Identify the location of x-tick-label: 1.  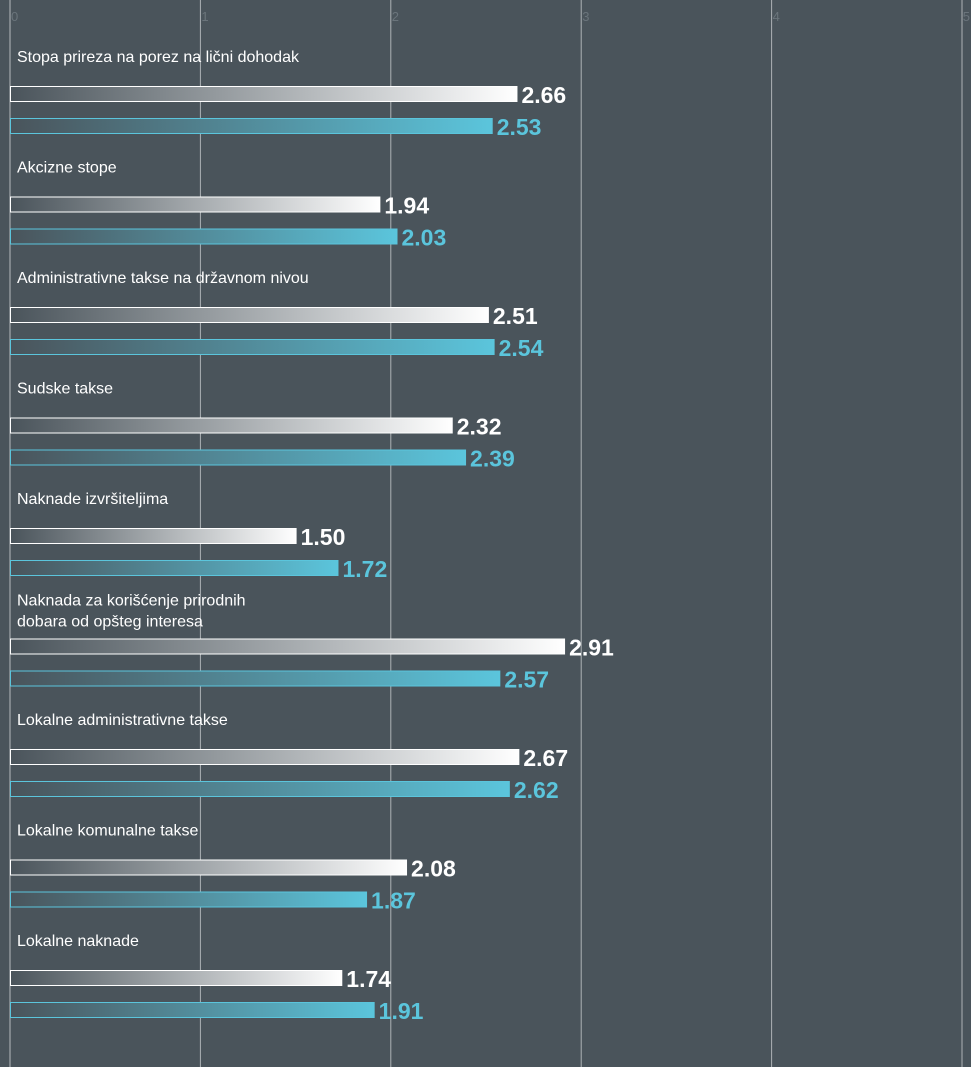
(204, 16).